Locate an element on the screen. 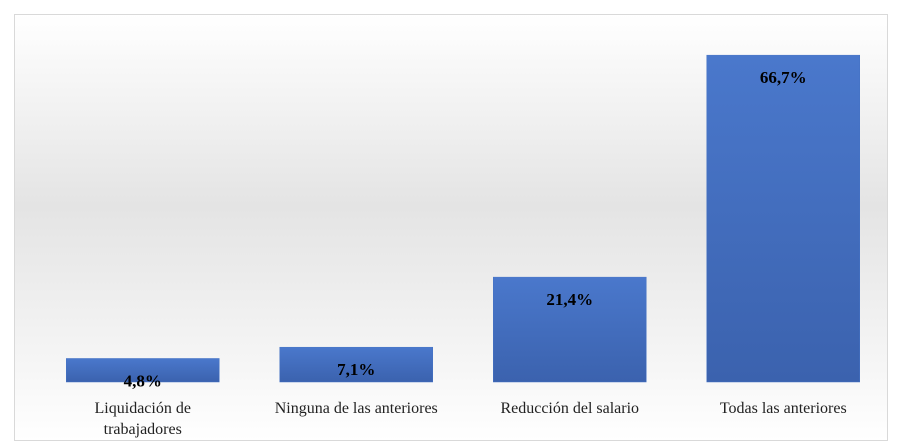 This screenshot has width=901, height=445. x-tick-label: Reducción del salario is located at coordinates (570, 408).